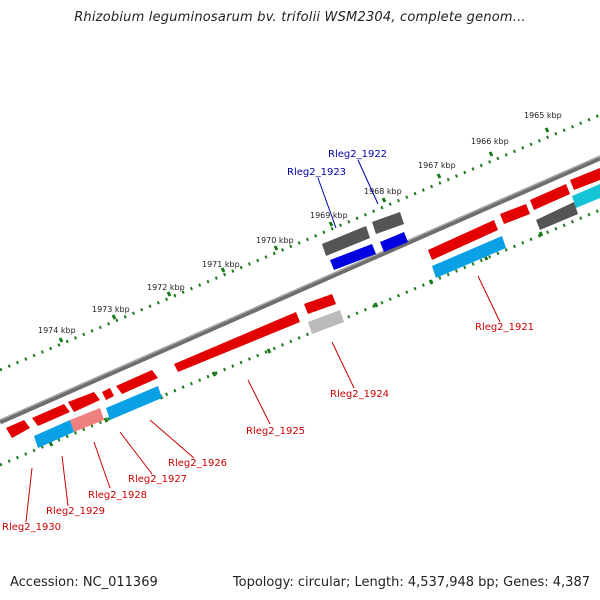 This screenshot has height=600, width=600. I want to click on tick-label: 1971 kbp, so click(221, 264).